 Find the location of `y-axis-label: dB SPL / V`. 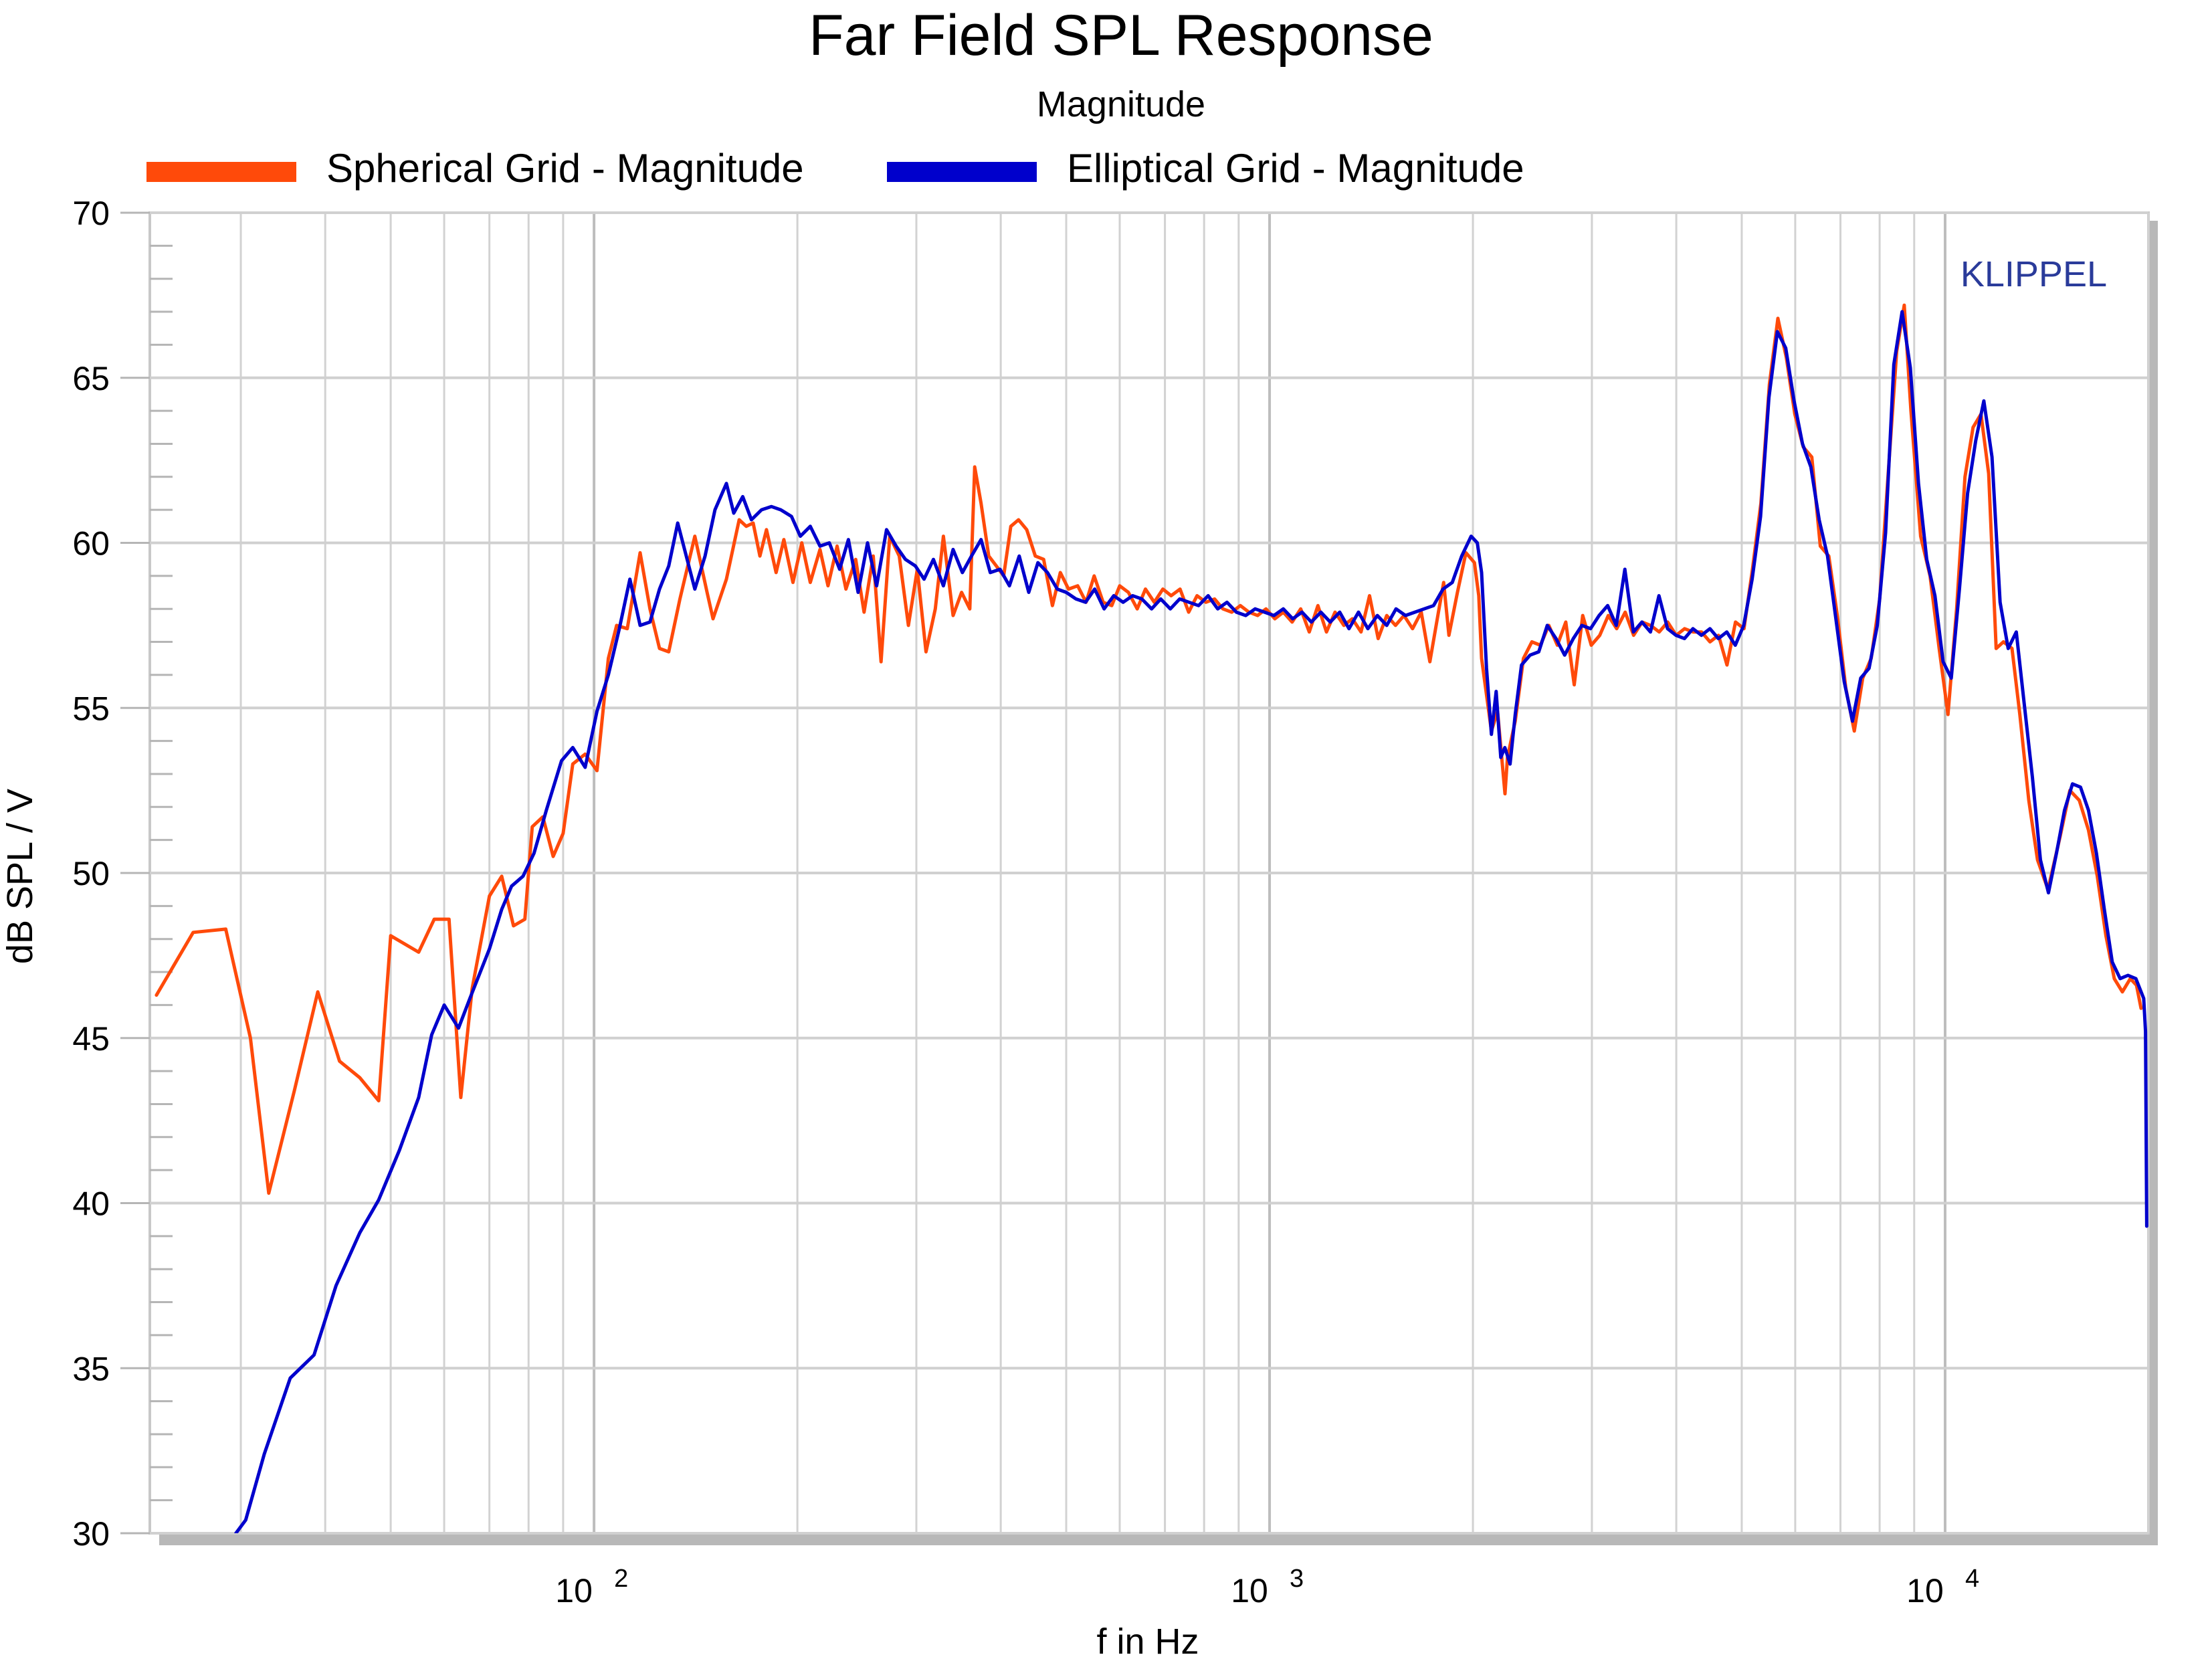

y-axis-label: dB SPL / V is located at coordinates (20, 876).